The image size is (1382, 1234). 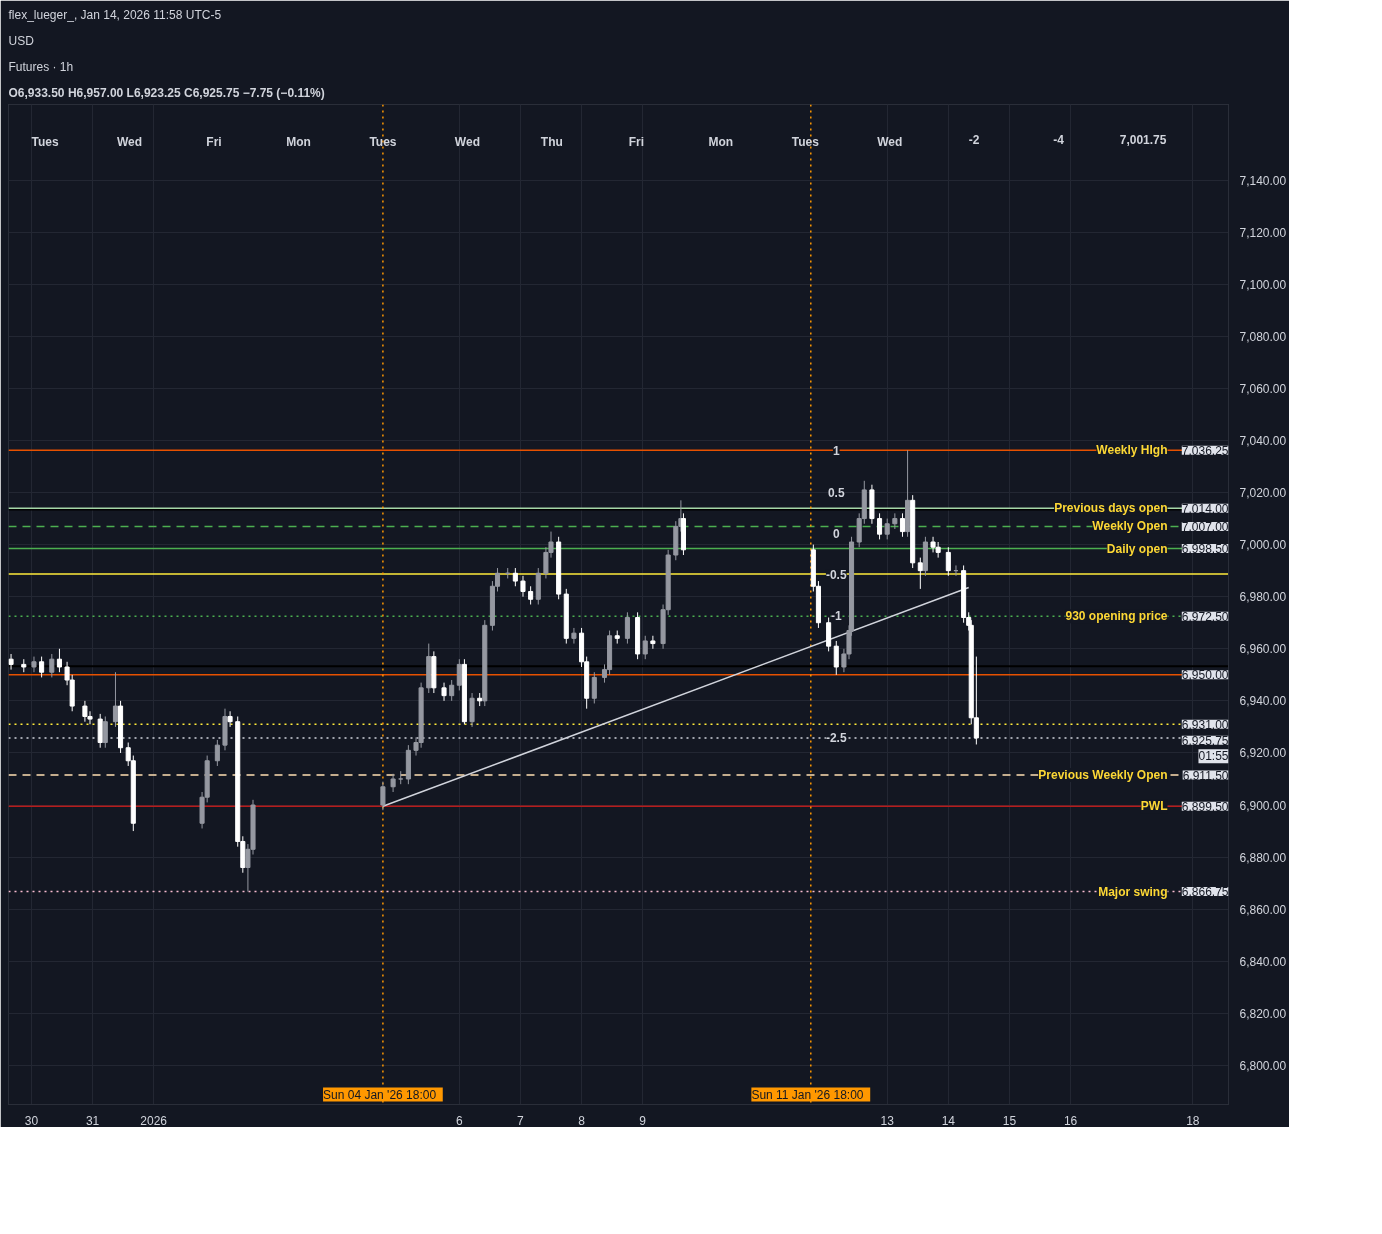 I want to click on annotation: 0.5, so click(x=836, y=493).